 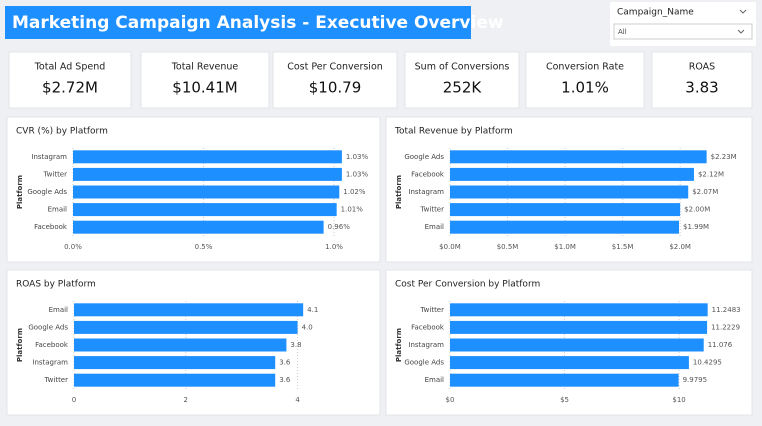 I want to click on title-banner, so click(x=238, y=22).